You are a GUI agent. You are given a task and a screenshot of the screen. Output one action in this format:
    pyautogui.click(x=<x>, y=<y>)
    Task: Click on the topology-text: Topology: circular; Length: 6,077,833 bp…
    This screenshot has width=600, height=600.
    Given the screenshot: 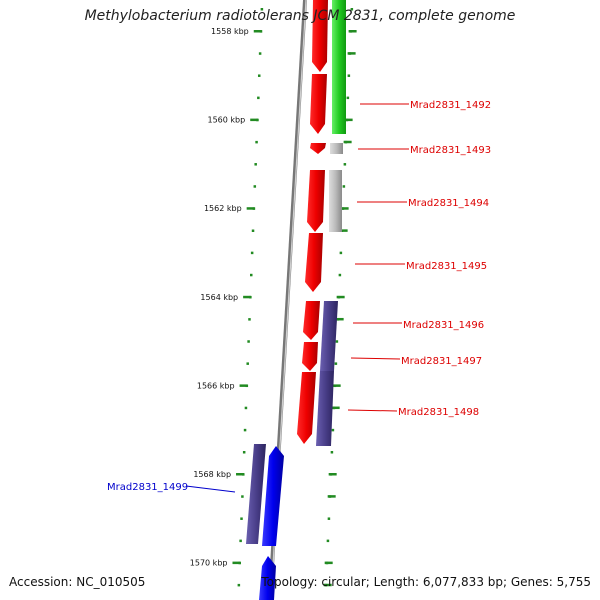 What is the action you would take?
    pyautogui.click(x=426, y=582)
    